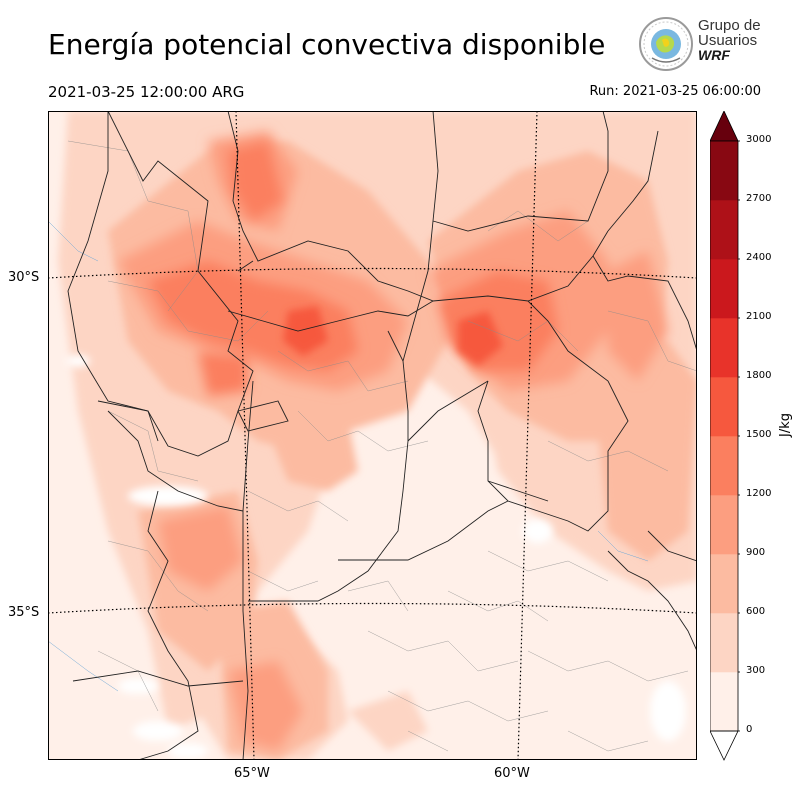  Describe the element at coordinates (372, 273) in the screenshot. I see `graticule-30s` at that location.